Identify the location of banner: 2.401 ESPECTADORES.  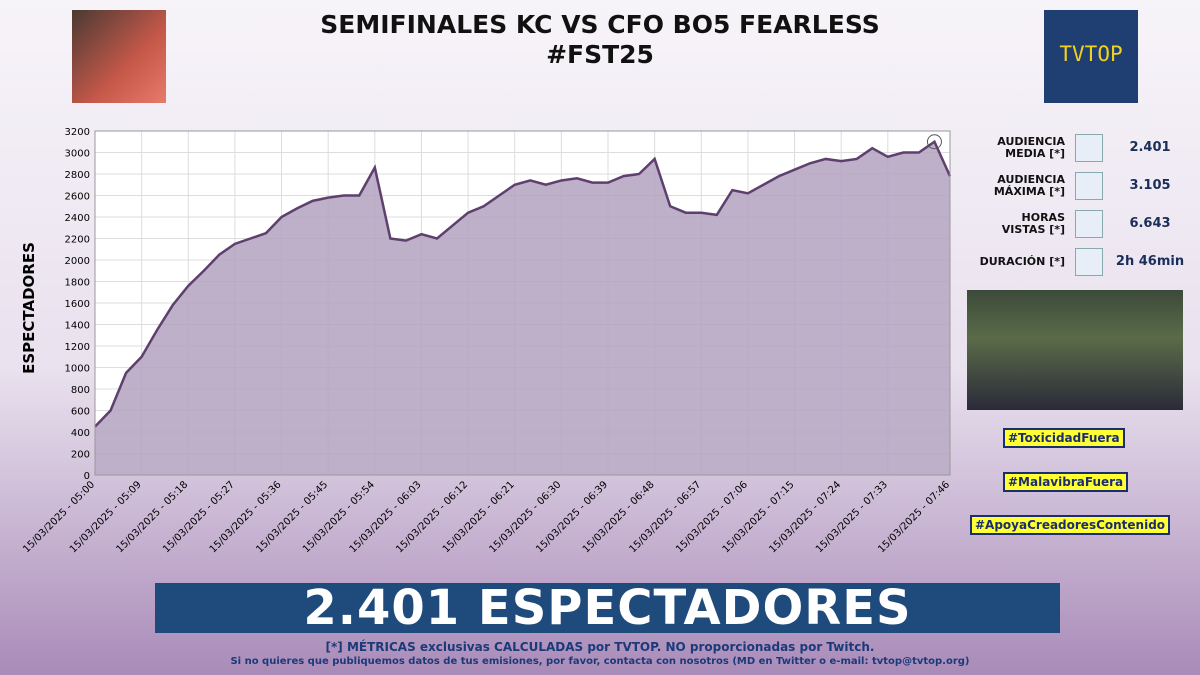
(607, 608).